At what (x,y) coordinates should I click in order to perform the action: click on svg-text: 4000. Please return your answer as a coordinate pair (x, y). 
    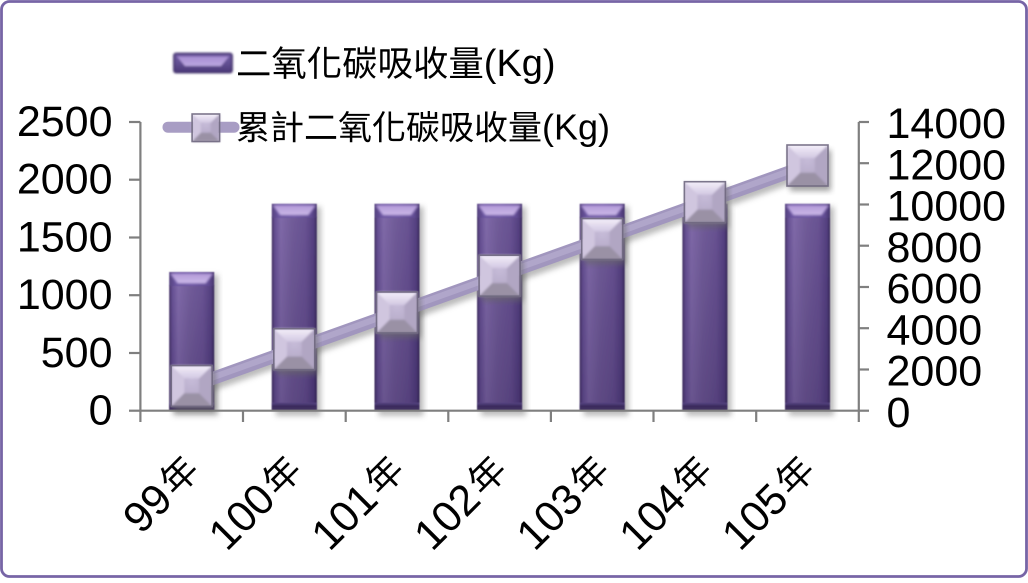
    Looking at the image, I should click on (935, 330).